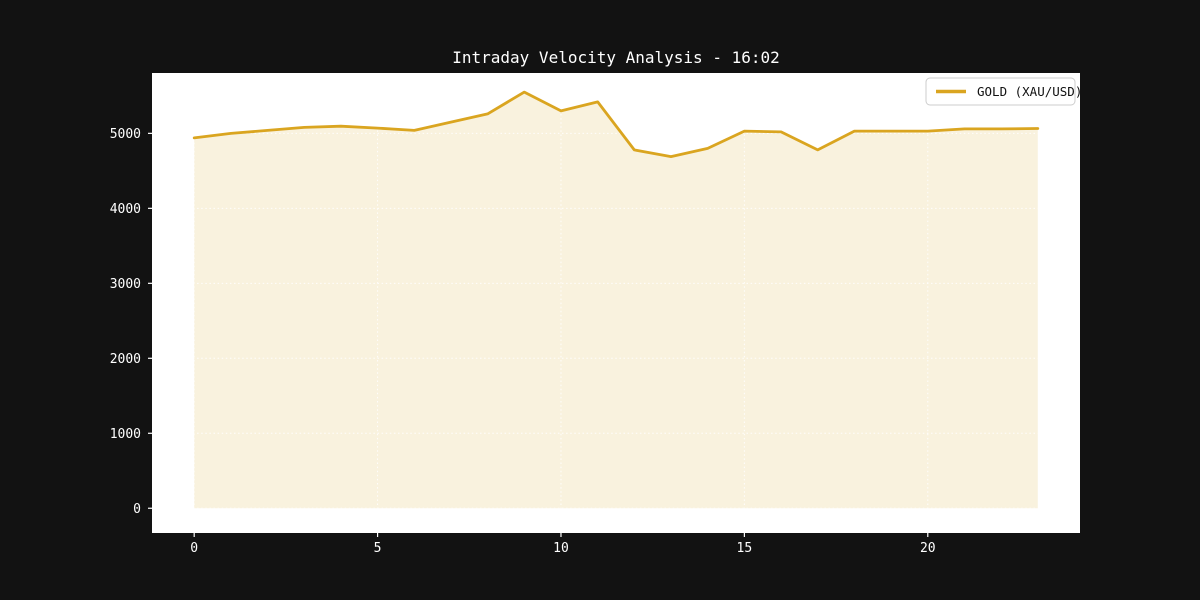 Image resolution: width=1200 pixels, height=600 pixels. I want to click on y-tick-label: 5000, so click(125, 134).